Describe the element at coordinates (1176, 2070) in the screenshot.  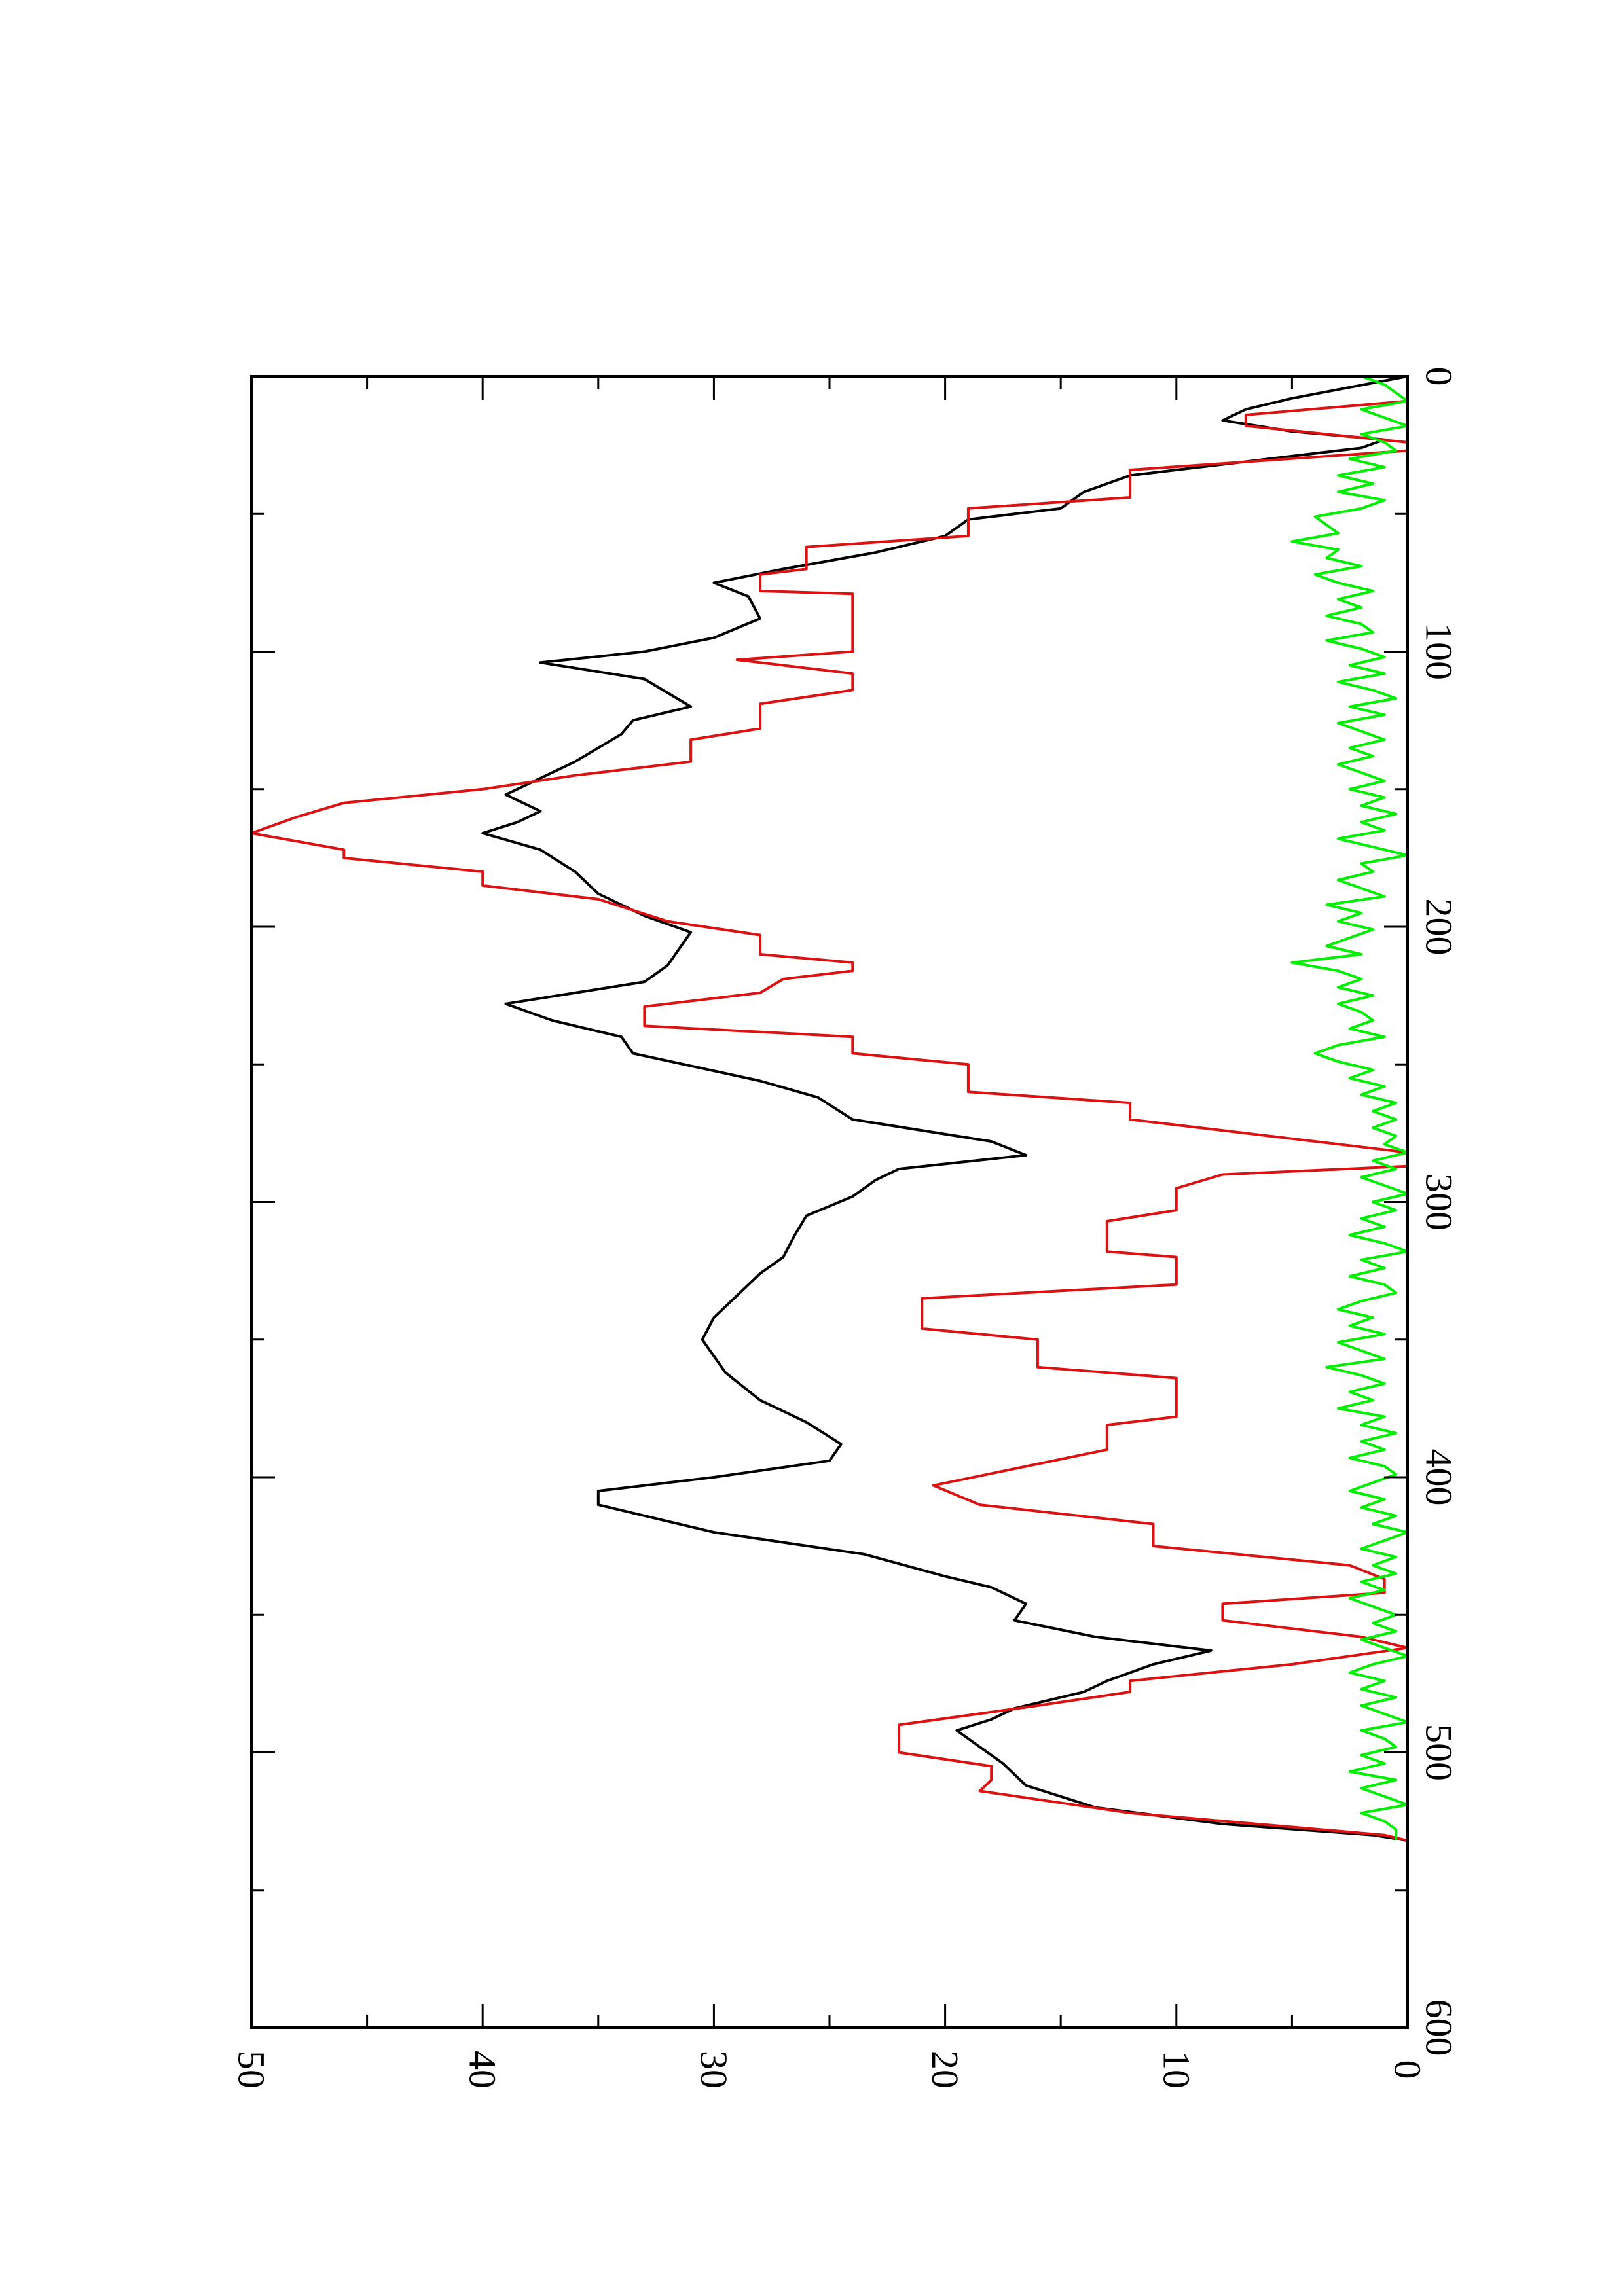
I see `y-tick-label: 10` at that location.